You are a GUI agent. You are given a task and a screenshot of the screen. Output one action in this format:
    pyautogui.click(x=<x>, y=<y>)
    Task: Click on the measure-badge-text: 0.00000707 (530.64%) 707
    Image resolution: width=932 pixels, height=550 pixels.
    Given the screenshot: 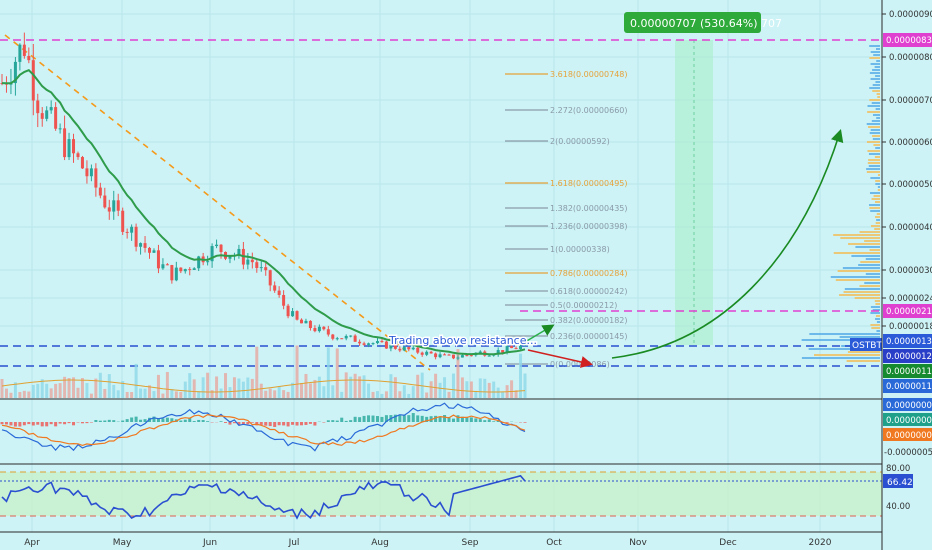 What is the action you would take?
    pyautogui.click(x=706, y=23)
    